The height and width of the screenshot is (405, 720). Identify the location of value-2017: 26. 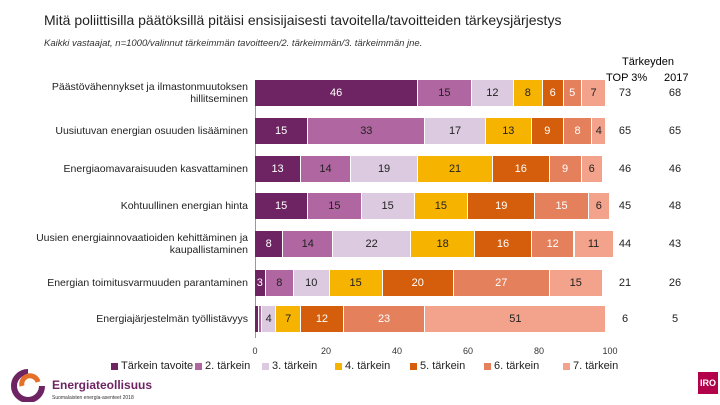
(675, 283).